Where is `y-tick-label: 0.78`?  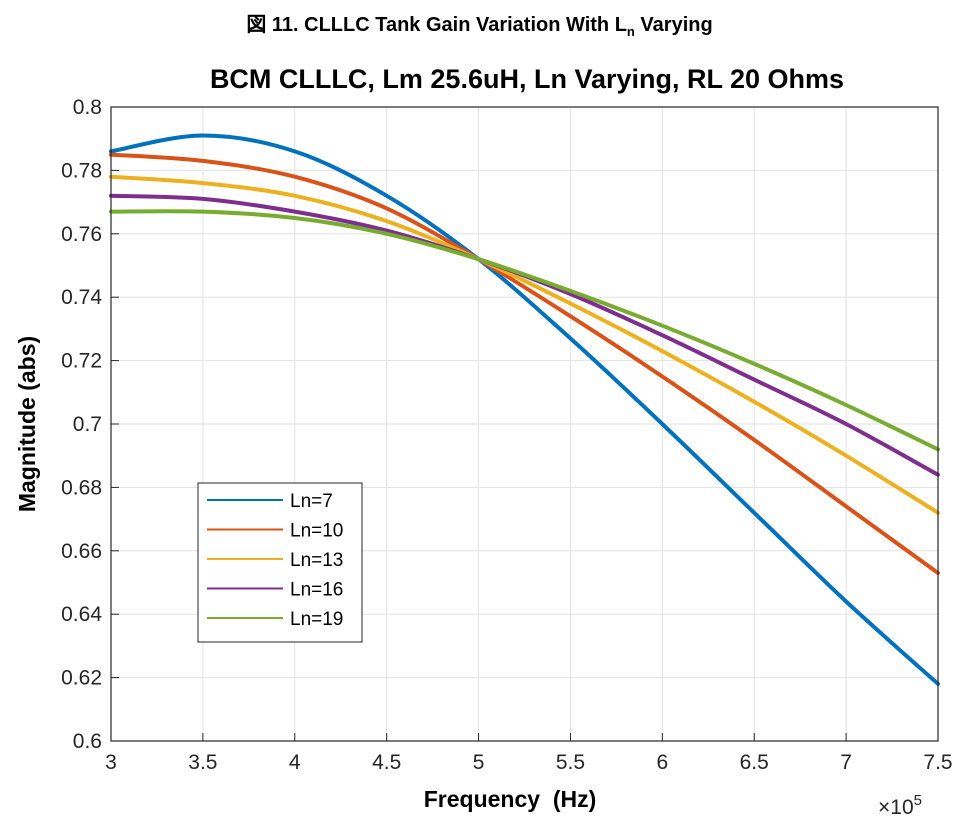 y-tick-label: 0.78 is located at coordinates (81, 170).